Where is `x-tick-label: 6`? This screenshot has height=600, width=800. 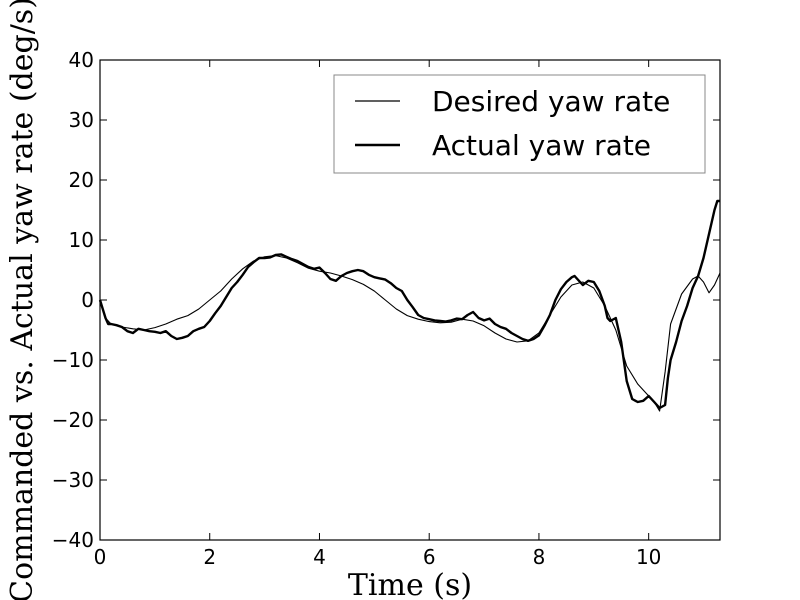 x-tick-label: 6 is located at coordinates (429, 557).